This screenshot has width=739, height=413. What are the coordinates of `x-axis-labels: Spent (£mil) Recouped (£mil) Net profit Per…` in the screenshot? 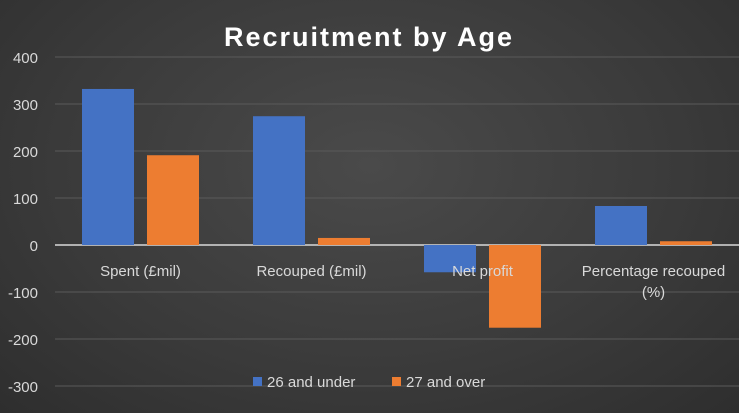 It's located at (412, 282).